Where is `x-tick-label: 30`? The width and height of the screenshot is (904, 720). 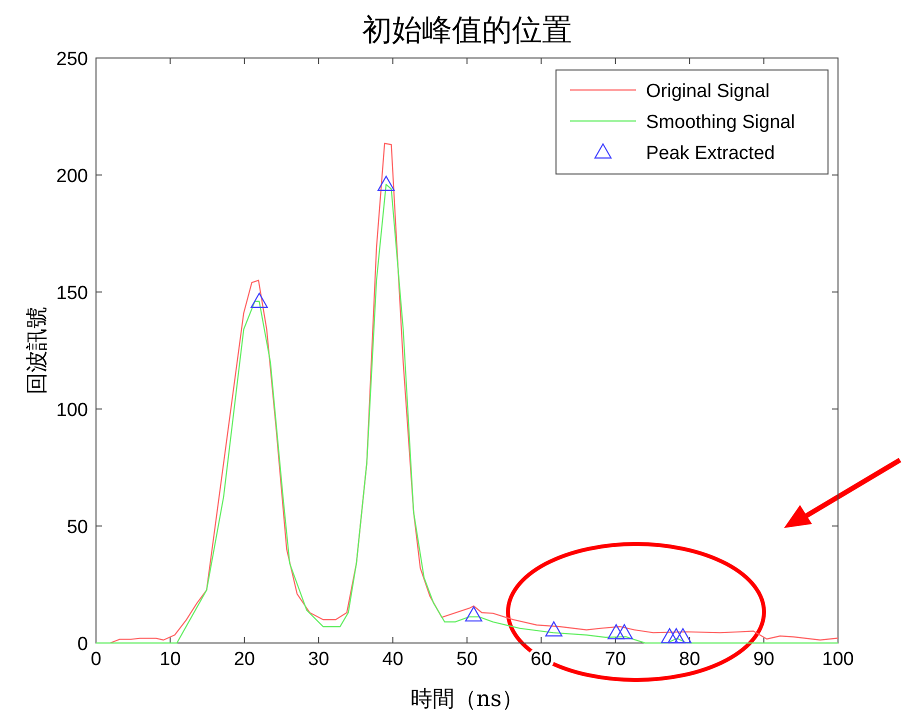 x-tick-label: 30 is located at coordinates (319, 659).